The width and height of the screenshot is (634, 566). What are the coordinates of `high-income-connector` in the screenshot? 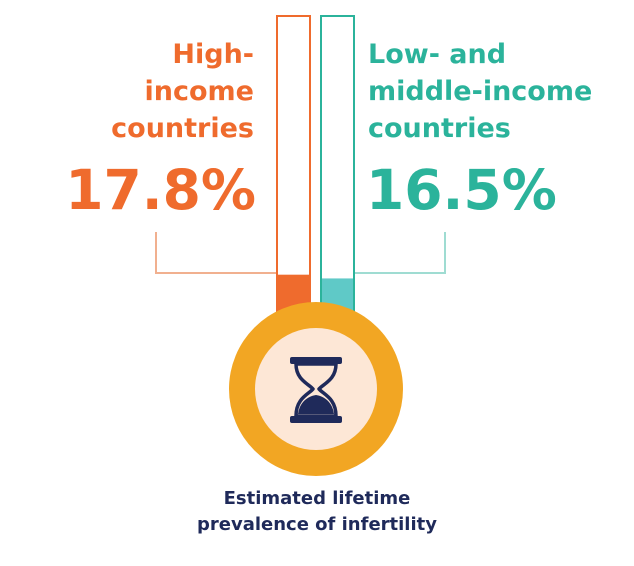 It's located at (215, 253).